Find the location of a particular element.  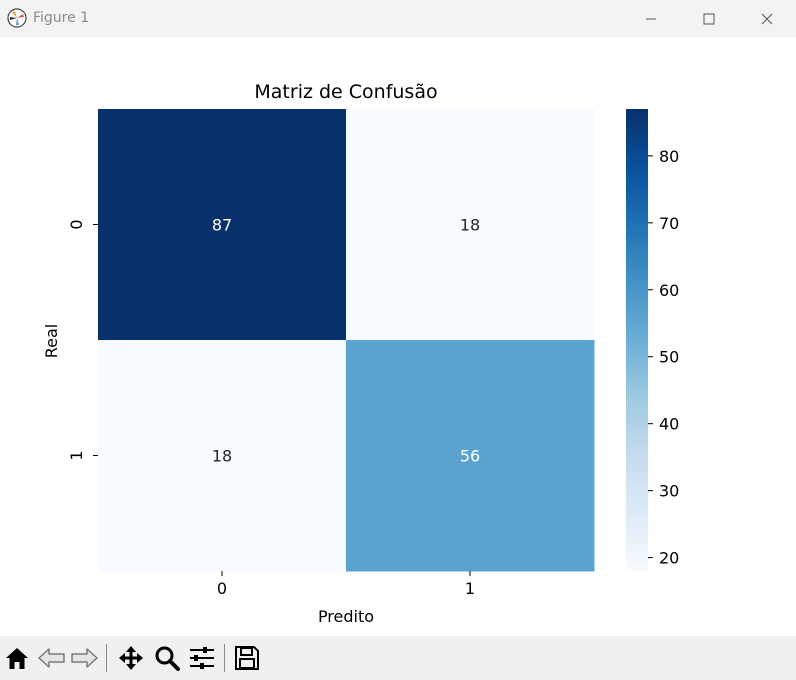

home-icon is located at coordinates (17, 658).